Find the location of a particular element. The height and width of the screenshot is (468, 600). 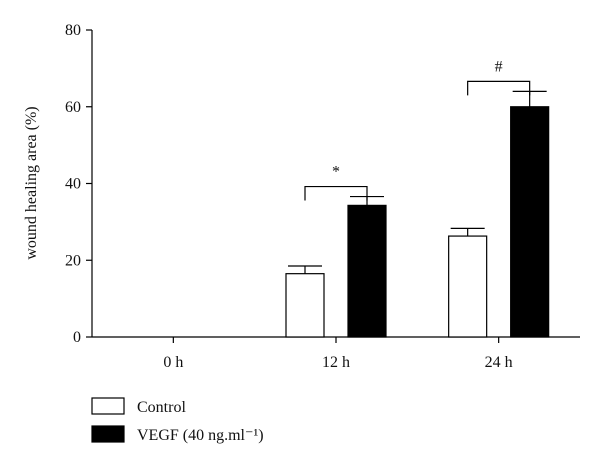

y-axis-title: wound healing area (%) is located at coordinates (31, 182).